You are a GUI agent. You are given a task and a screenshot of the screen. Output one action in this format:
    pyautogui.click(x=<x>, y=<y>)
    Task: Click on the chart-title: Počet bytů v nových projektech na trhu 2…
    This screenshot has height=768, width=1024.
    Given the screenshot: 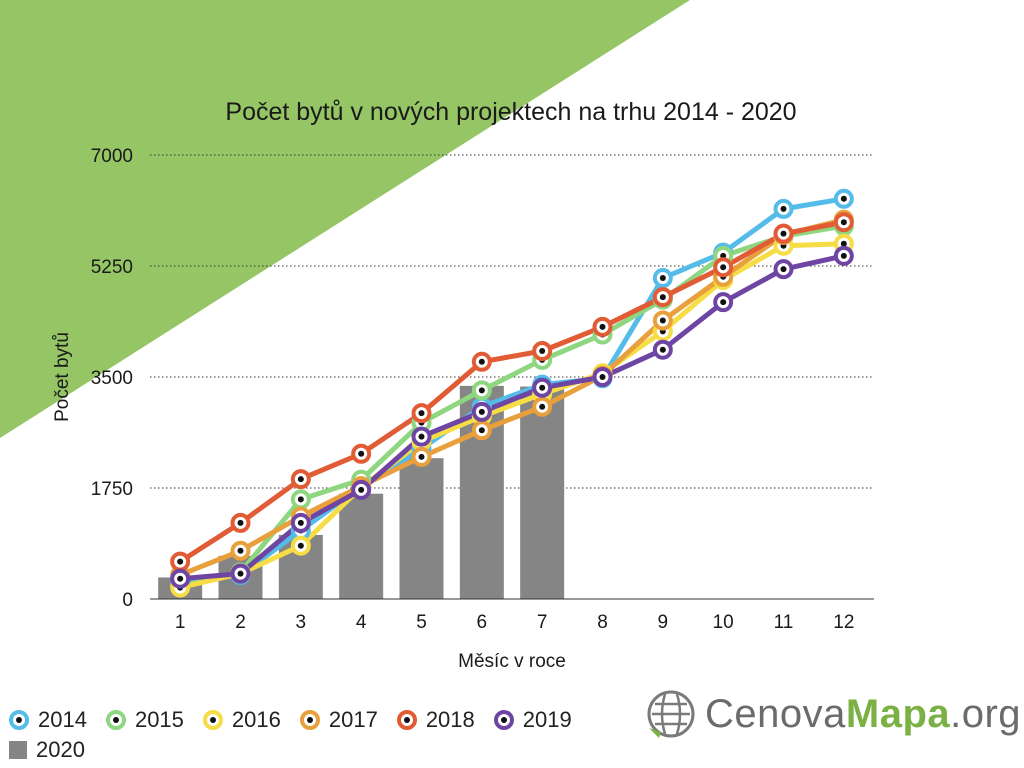 What is the action you would take?
    pyautogui.click(x=511, y=112)
    